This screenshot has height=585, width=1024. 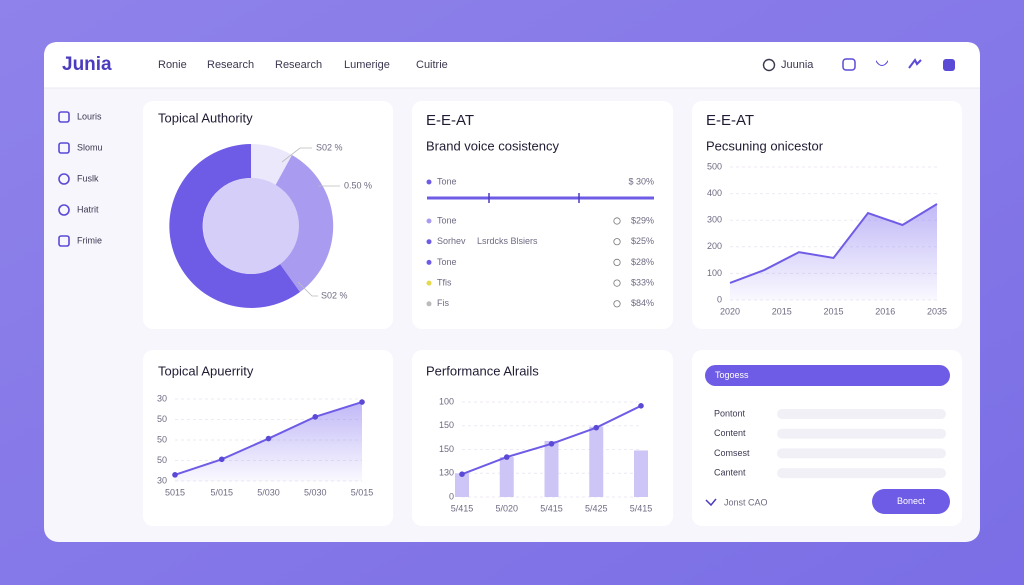 What do you see at coordinates (506, 508) in the screenshot?
I see `x-tick-label: 5/020` at bounding box center [506, 508].